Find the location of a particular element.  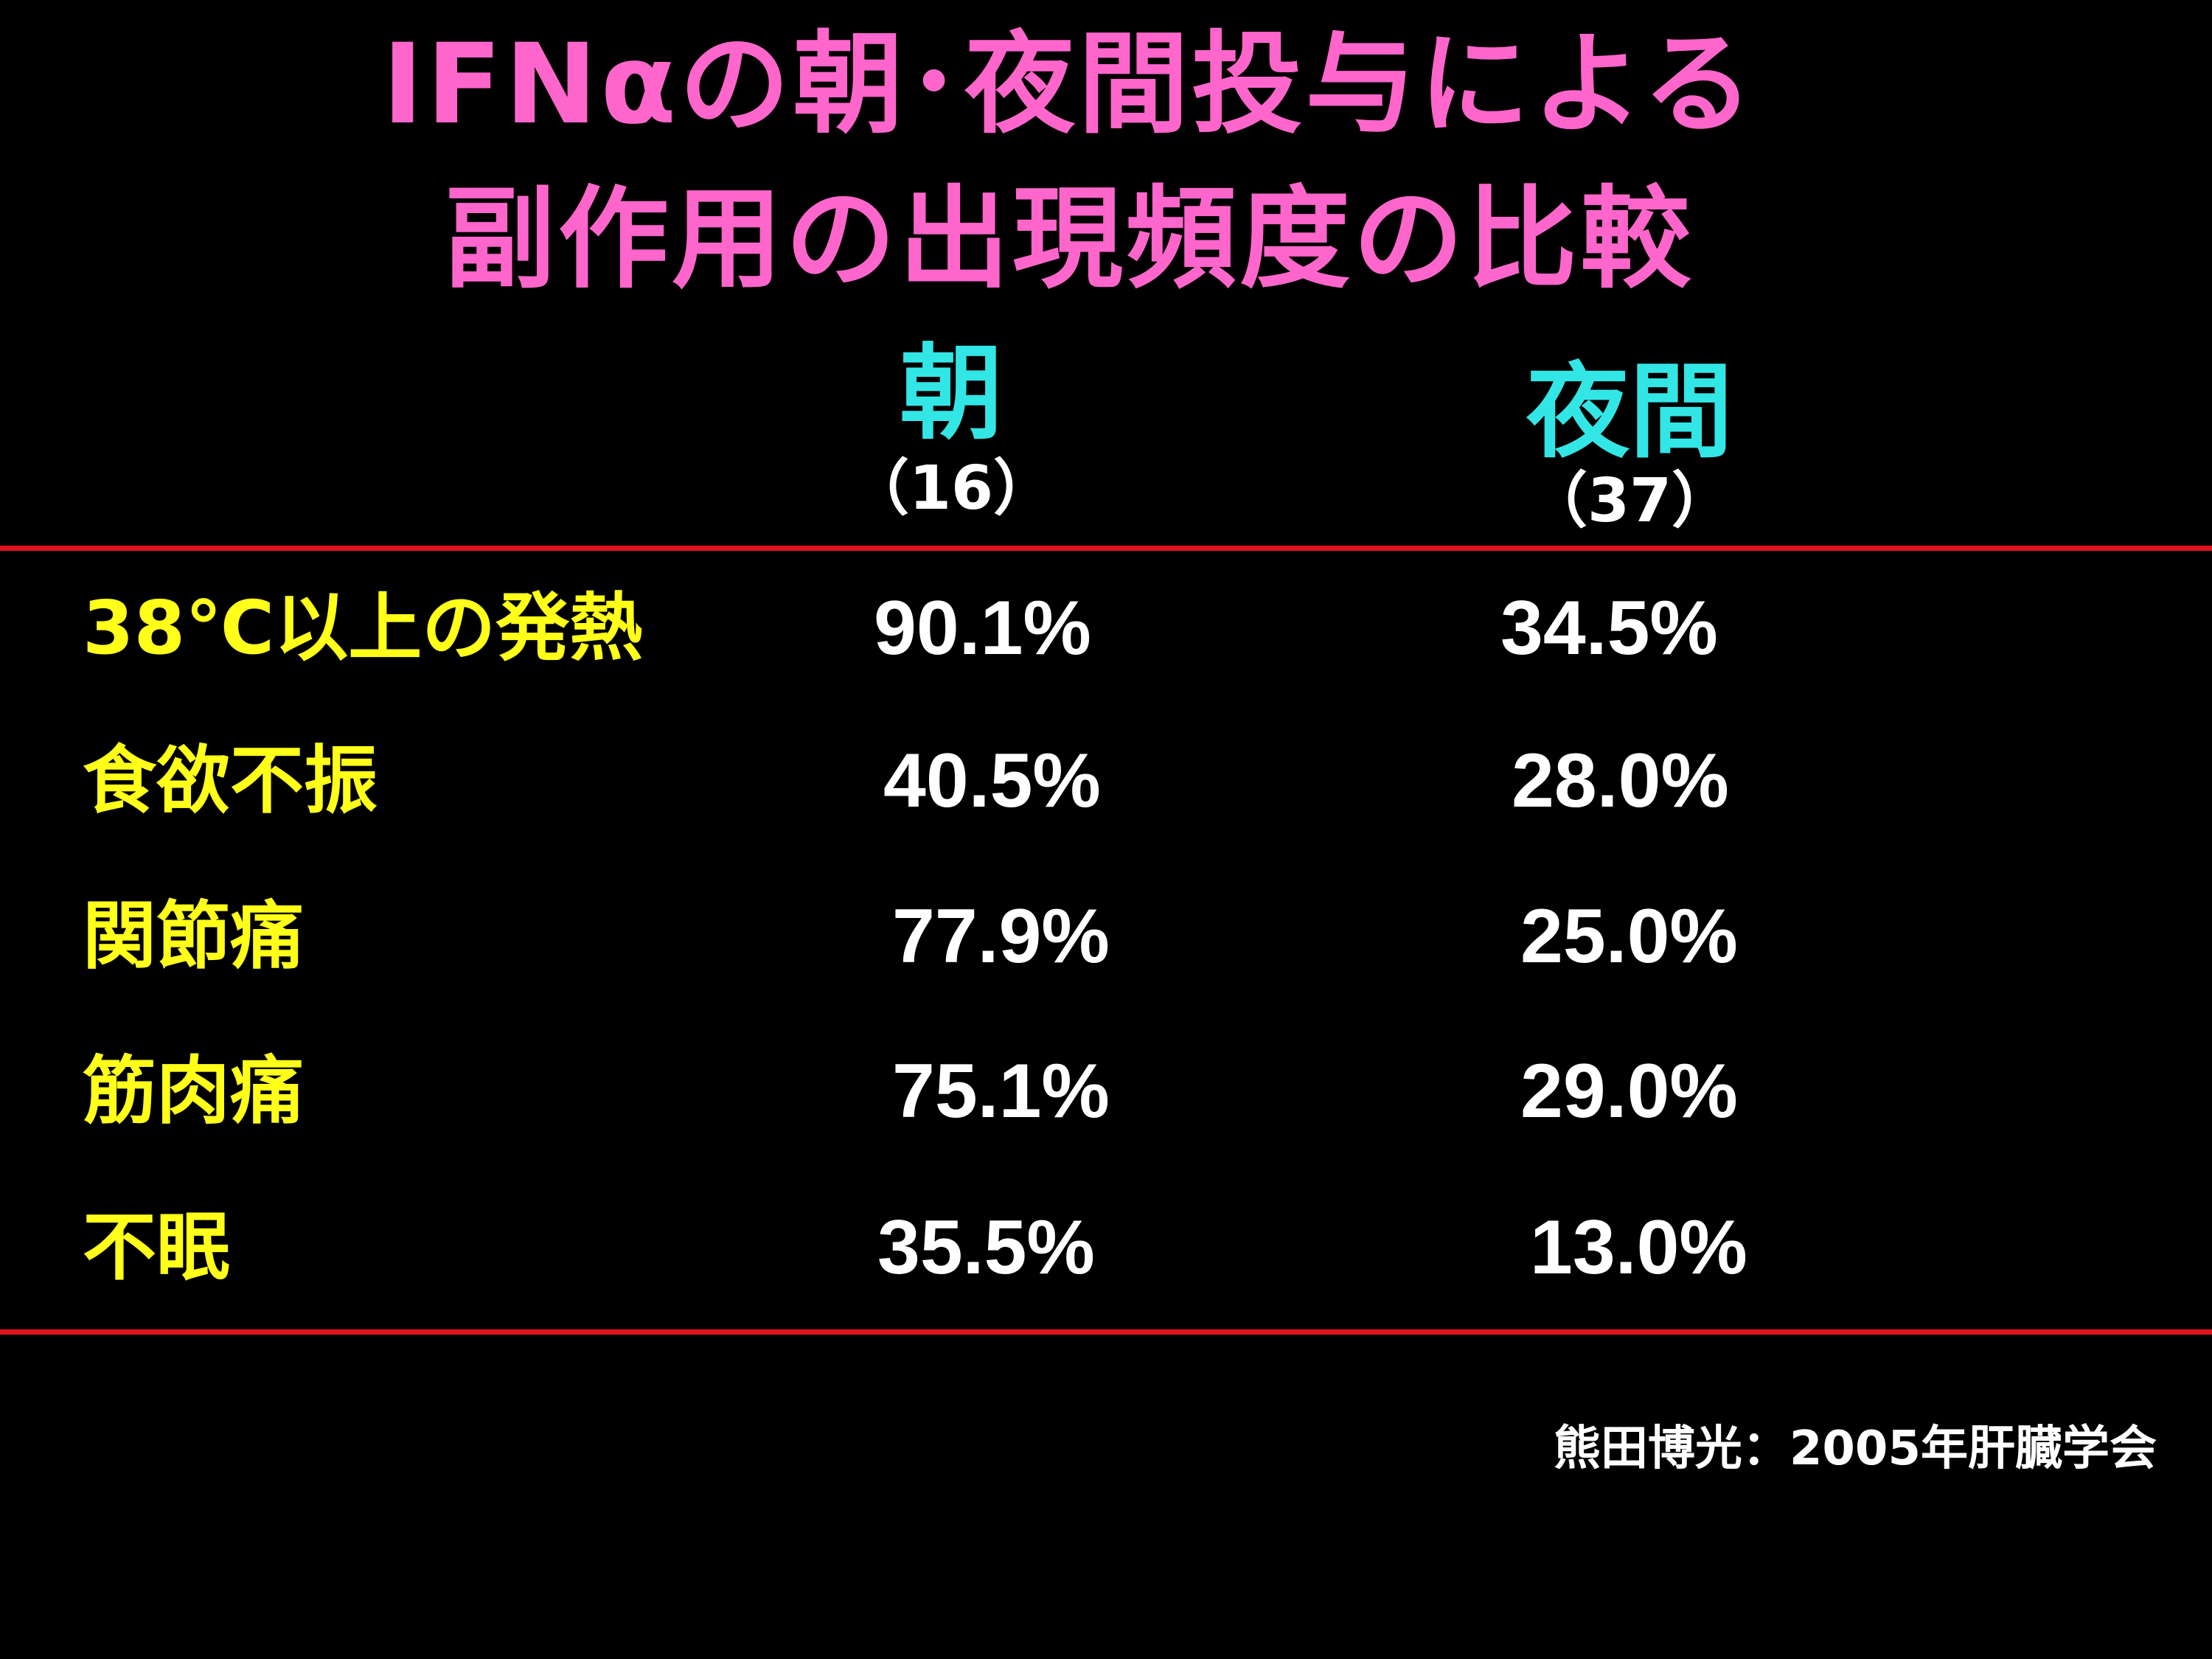

row-value-morning-muscle-pain: 75.1% is located at coordinates (1001, 1091).